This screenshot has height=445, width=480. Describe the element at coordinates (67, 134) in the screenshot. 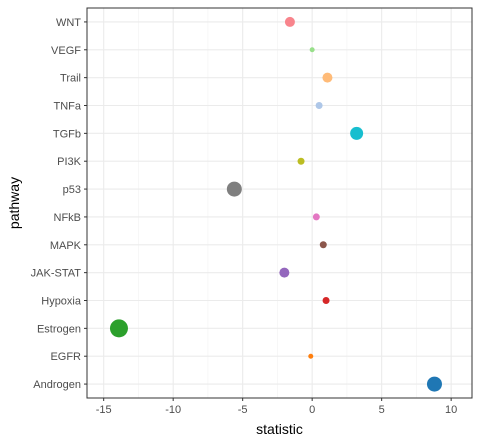

I see `y-tick-label: TGFb` at that location.